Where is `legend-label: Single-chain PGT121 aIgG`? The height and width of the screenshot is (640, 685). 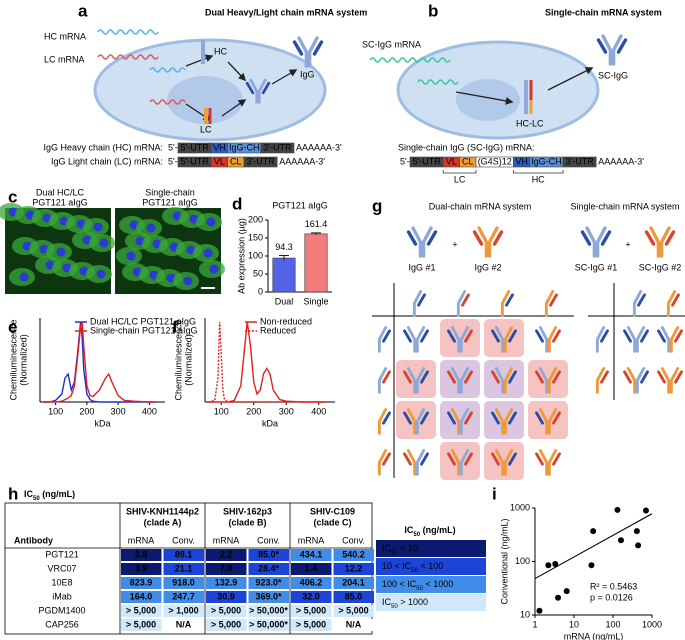
legend-label: Single-chain PGT121 aIgG is located at coordinates (144, 330).